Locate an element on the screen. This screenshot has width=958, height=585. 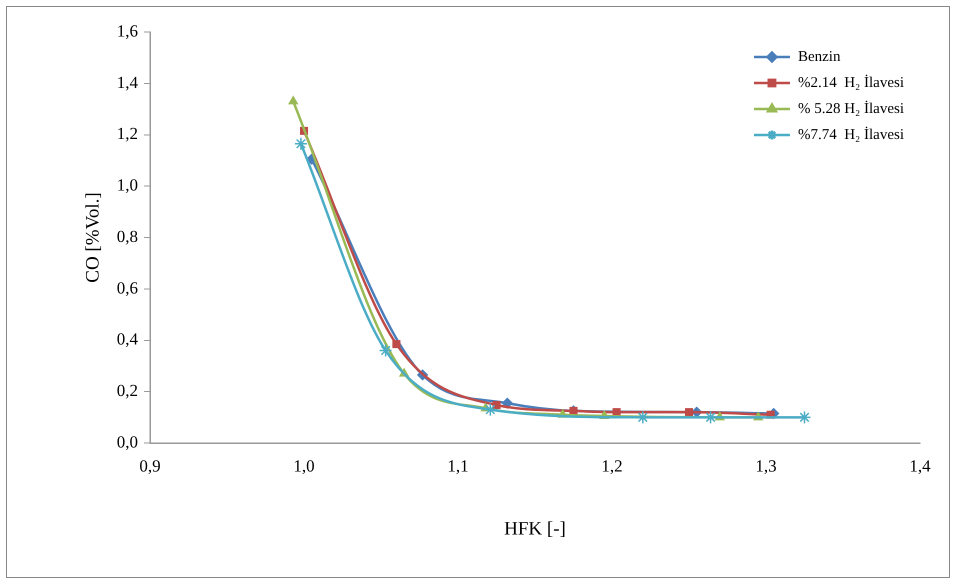
x-axis-title: HFK [-] is located at coordinates (535, 529).